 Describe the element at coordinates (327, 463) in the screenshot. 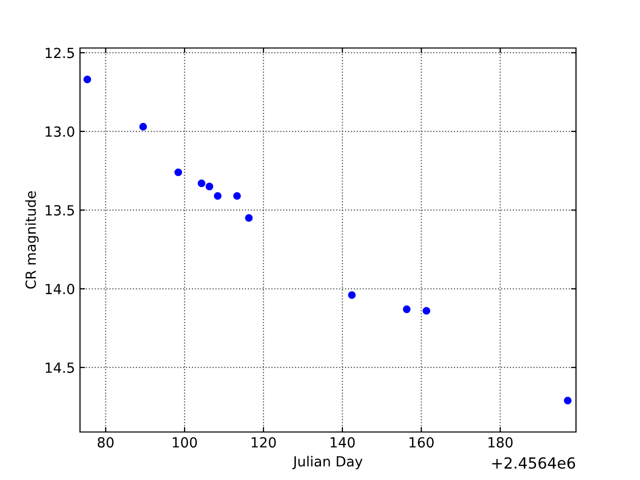

I see `x-axis-title: Julian Day` at that location.